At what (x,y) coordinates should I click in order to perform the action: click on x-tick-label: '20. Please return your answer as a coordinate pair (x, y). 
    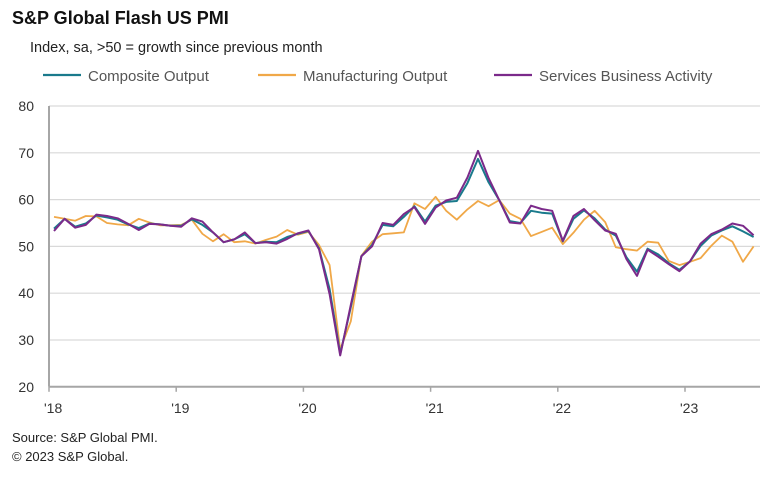
    Looking at the image, I should click on (307, 408).